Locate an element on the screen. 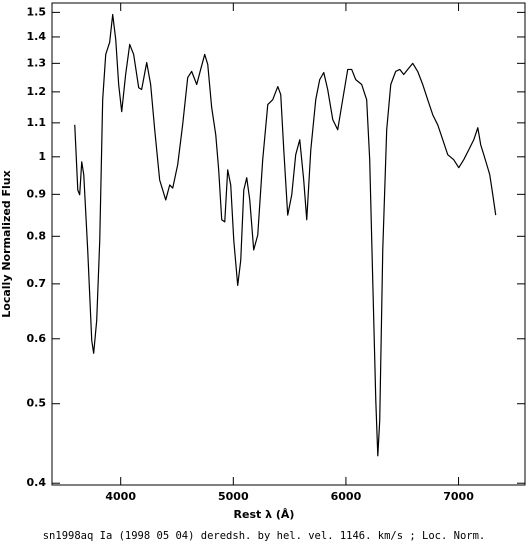 The image size is (529, 544). y-tick-label: 1.1 is located at coordinates (37, 122).